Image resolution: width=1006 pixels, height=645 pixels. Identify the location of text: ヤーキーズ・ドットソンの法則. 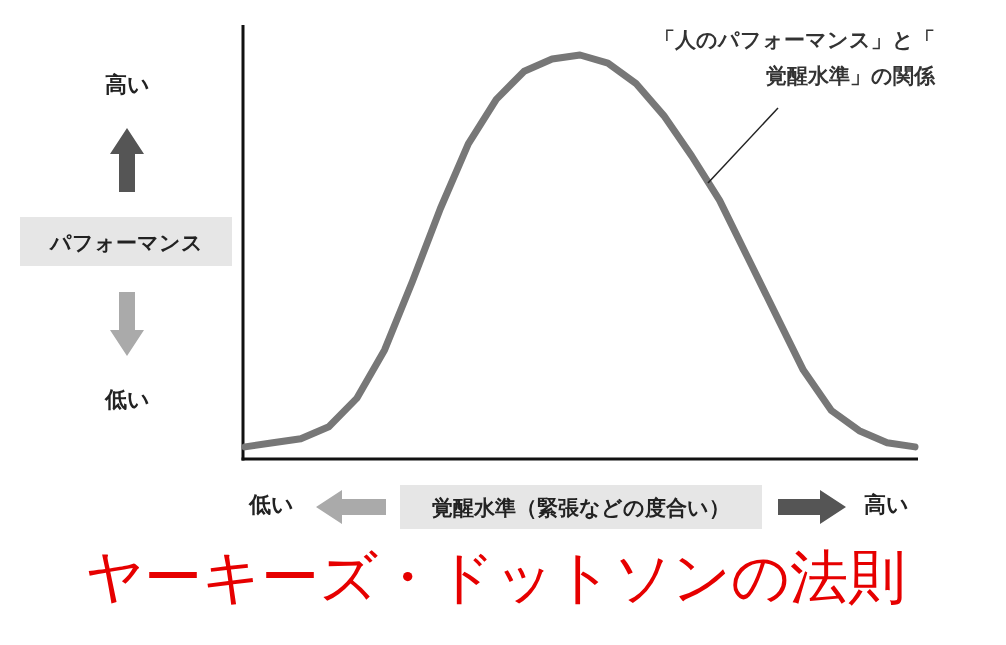
(495, 577).